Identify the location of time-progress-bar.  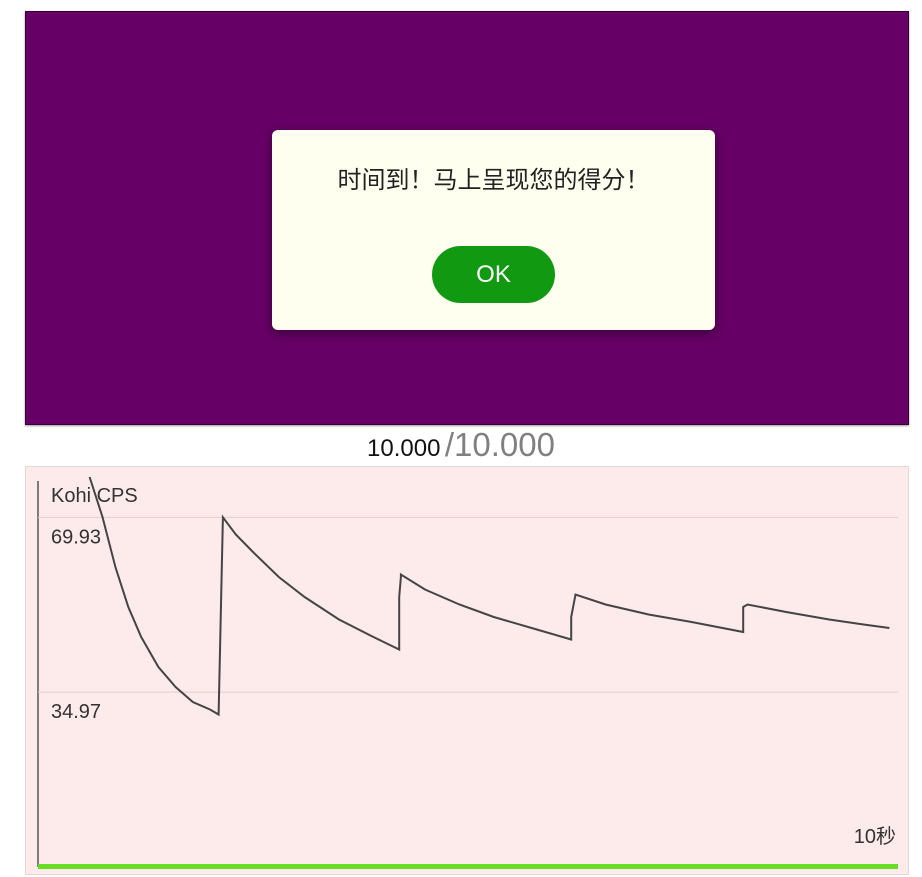
(468, 866).